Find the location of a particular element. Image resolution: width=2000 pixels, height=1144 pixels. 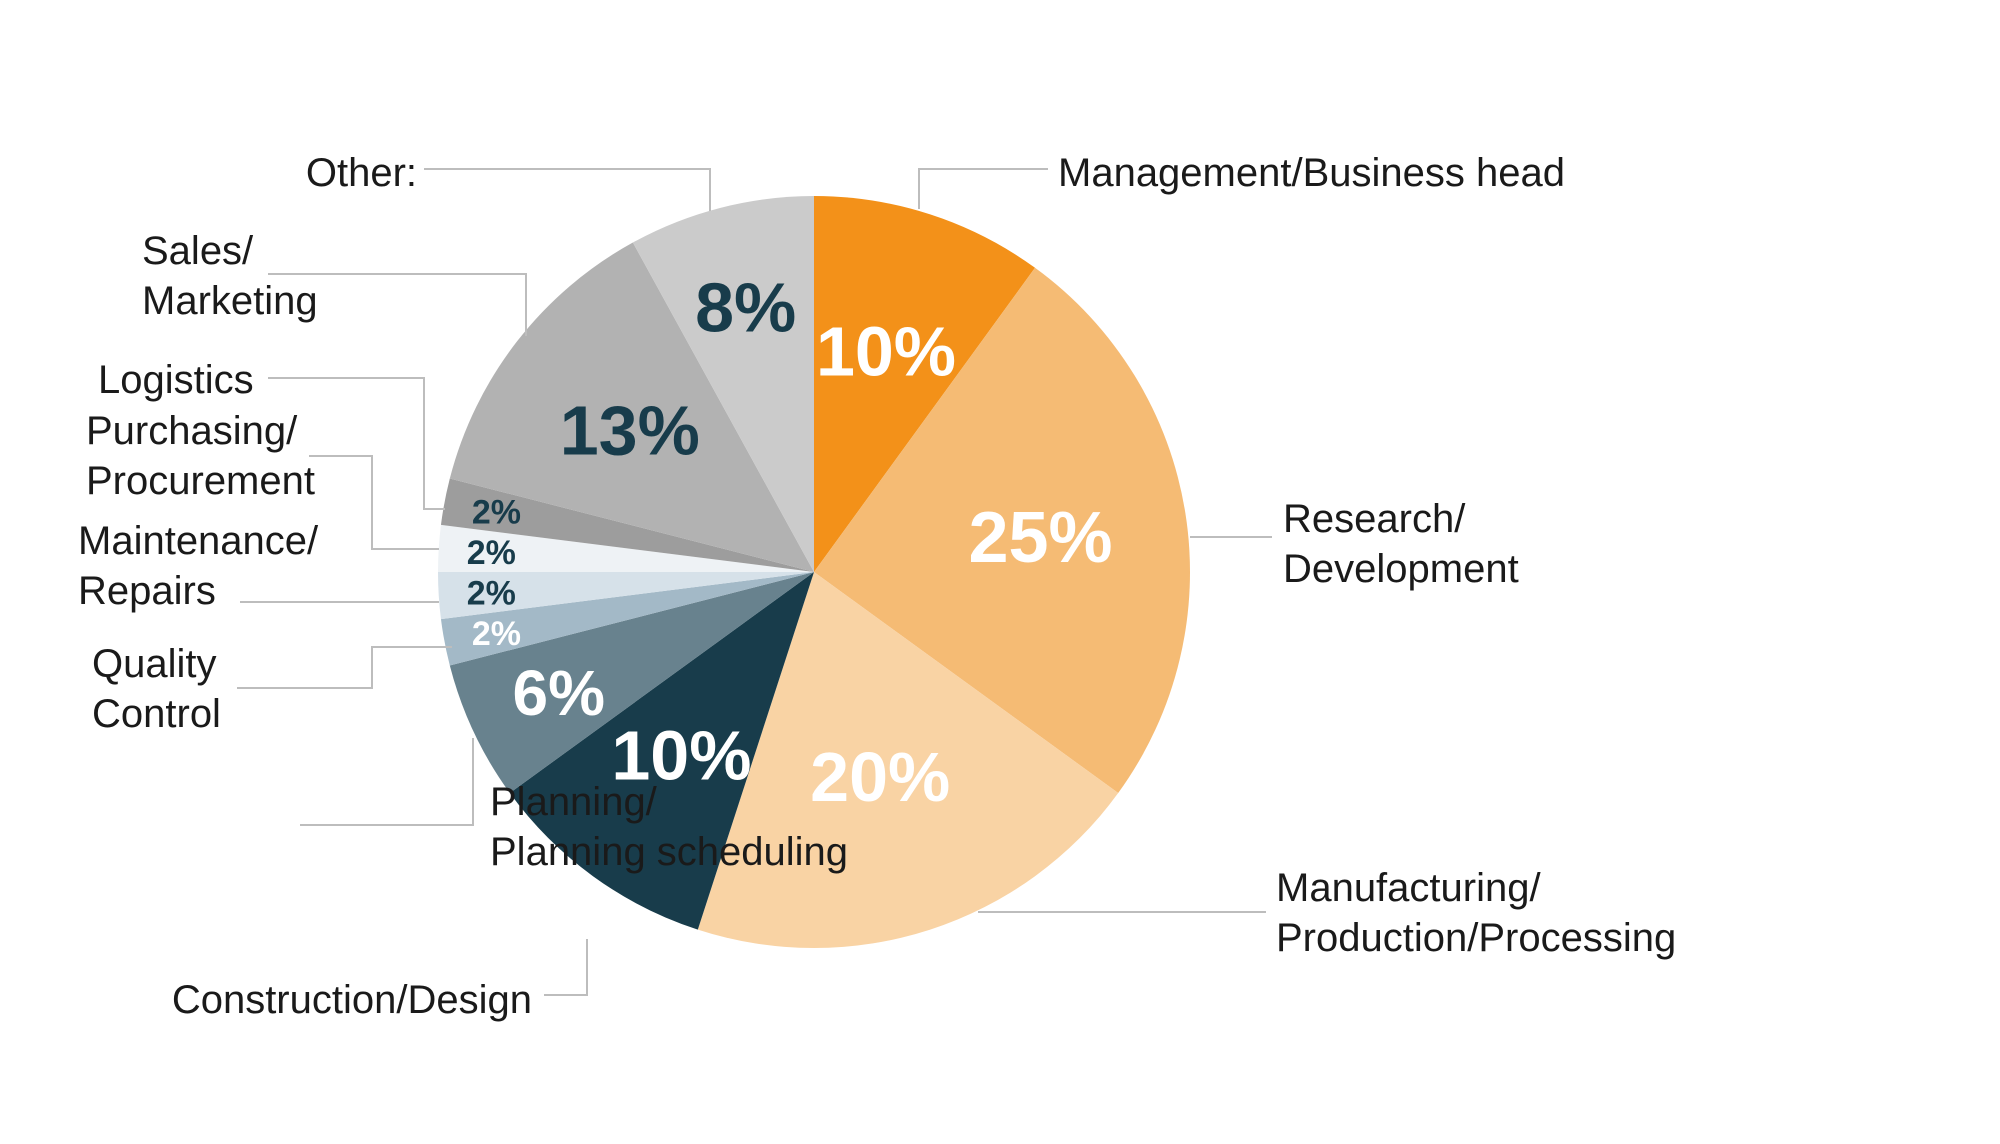

slice-category-label: Other: is located at coordinates (361, 173).